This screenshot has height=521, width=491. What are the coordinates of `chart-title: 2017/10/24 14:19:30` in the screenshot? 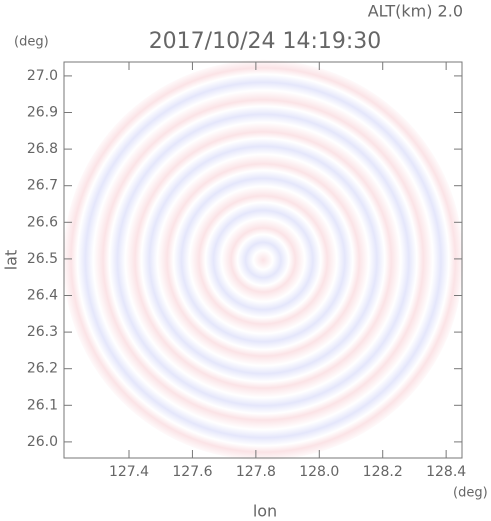 It's located at (265, 41).